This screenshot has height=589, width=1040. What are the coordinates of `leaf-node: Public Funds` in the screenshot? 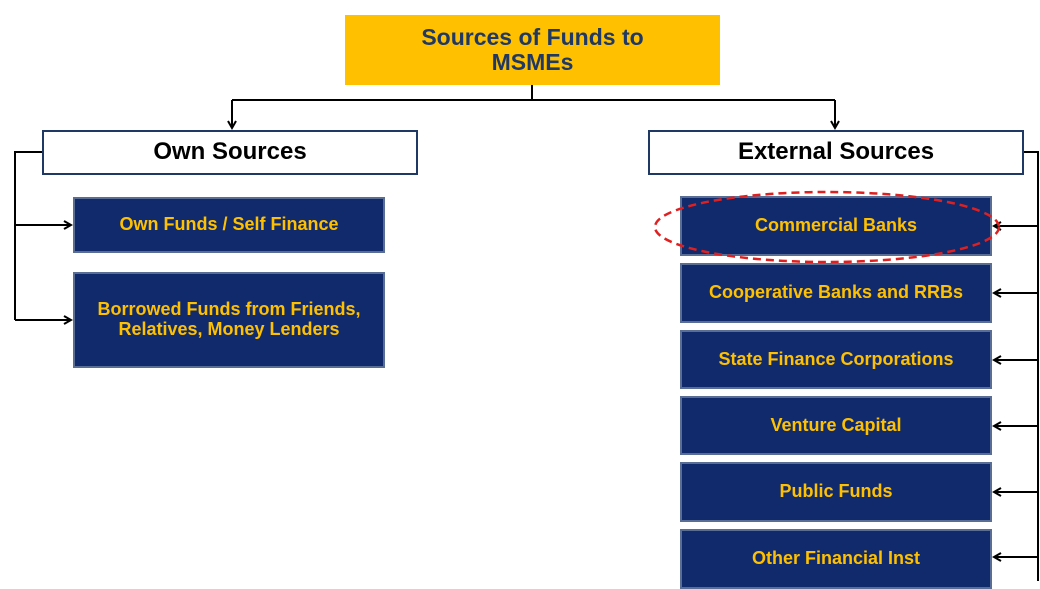 It's located at (836, 492).